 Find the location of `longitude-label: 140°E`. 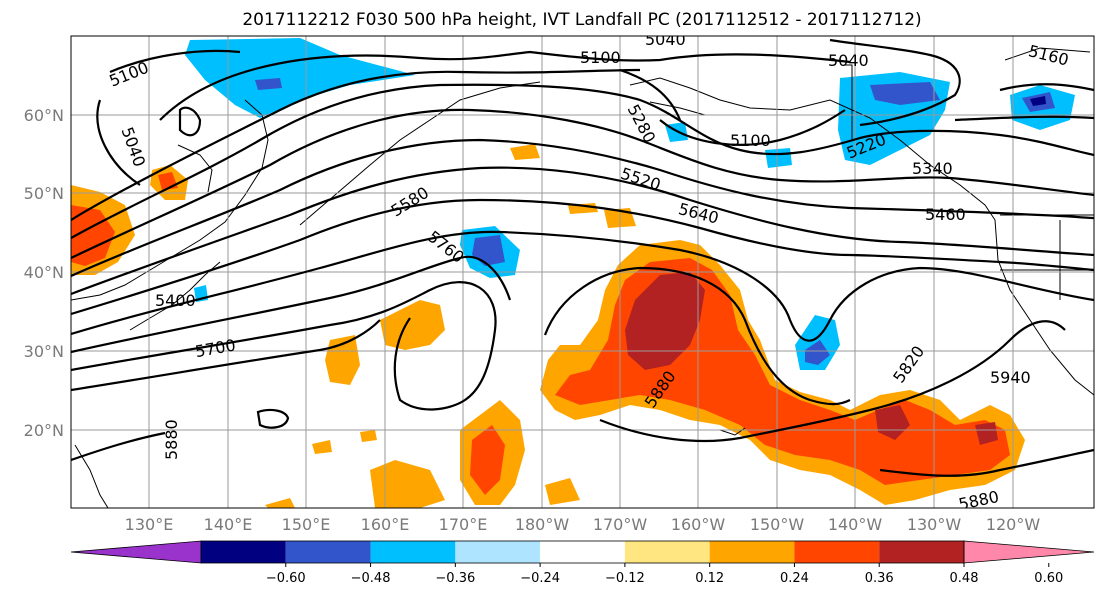

longitude-label: 140°E is located at coordinates (228, 524).